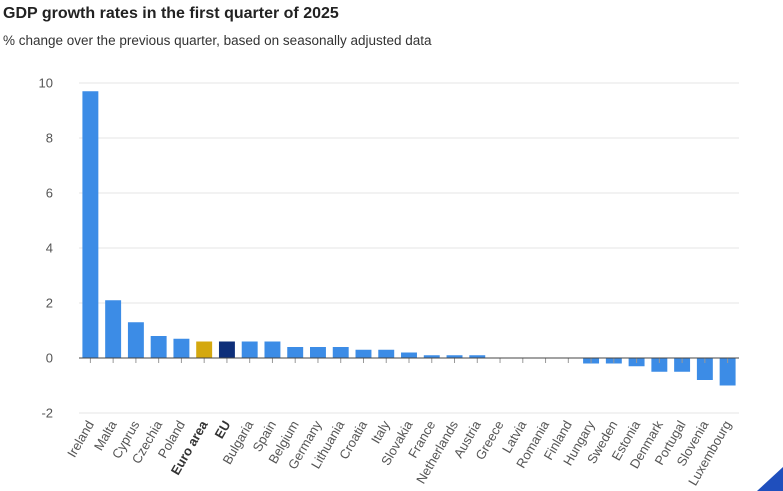 The width and height of the screenshot is (783, 491). What do you see at coordinates (704, 369) in the screenshot?
I see `bar-slovenia` at bounding box center [704, 369].